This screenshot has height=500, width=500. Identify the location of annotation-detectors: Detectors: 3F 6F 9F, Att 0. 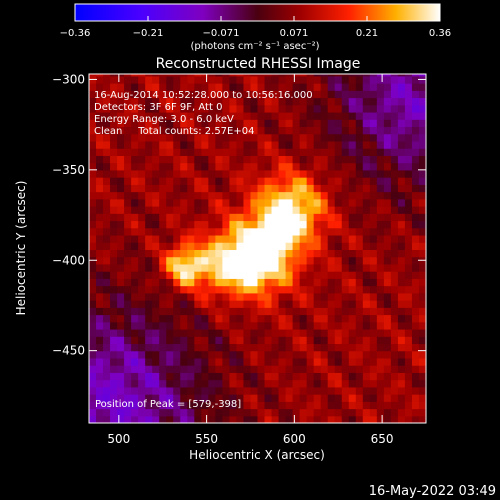
(158, 107).